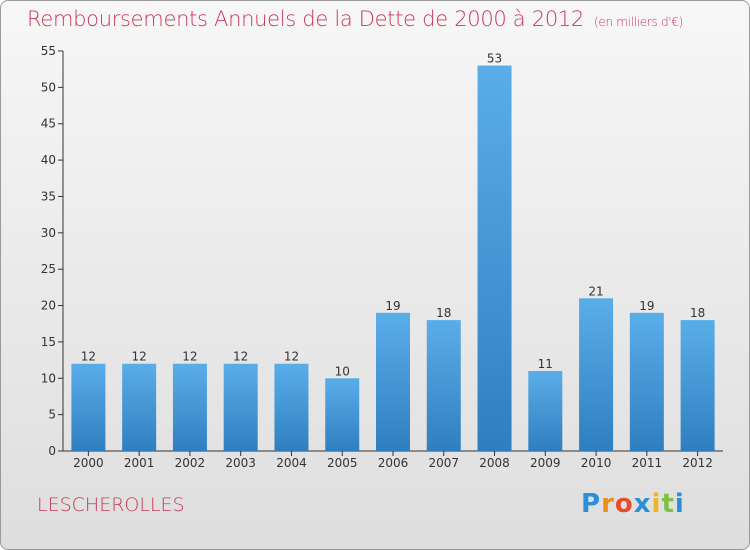 The image size is (750, 550). I want to click on data-label-2003: 12, so click(240, 357).